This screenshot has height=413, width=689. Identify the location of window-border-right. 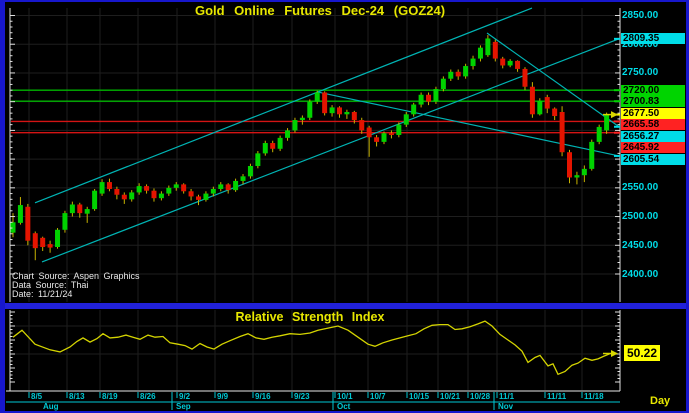
(687, 206).